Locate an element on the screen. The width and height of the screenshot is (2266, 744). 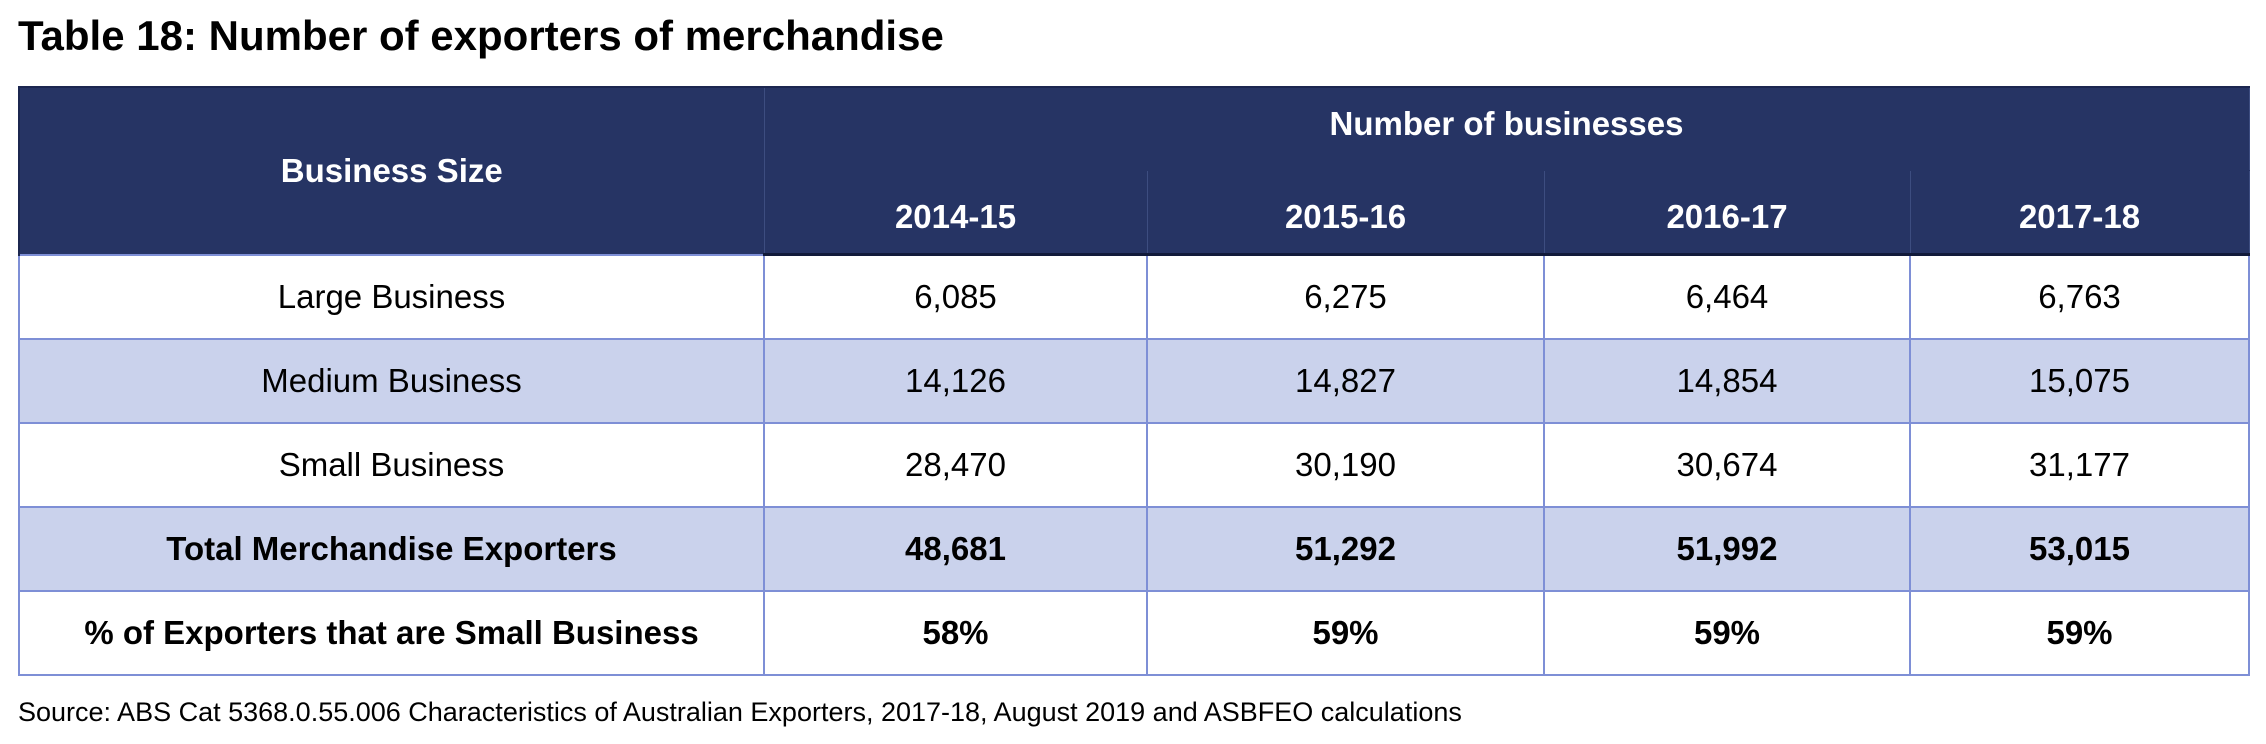
year-header: 2015-16 is located at coordinates (1345, 213).